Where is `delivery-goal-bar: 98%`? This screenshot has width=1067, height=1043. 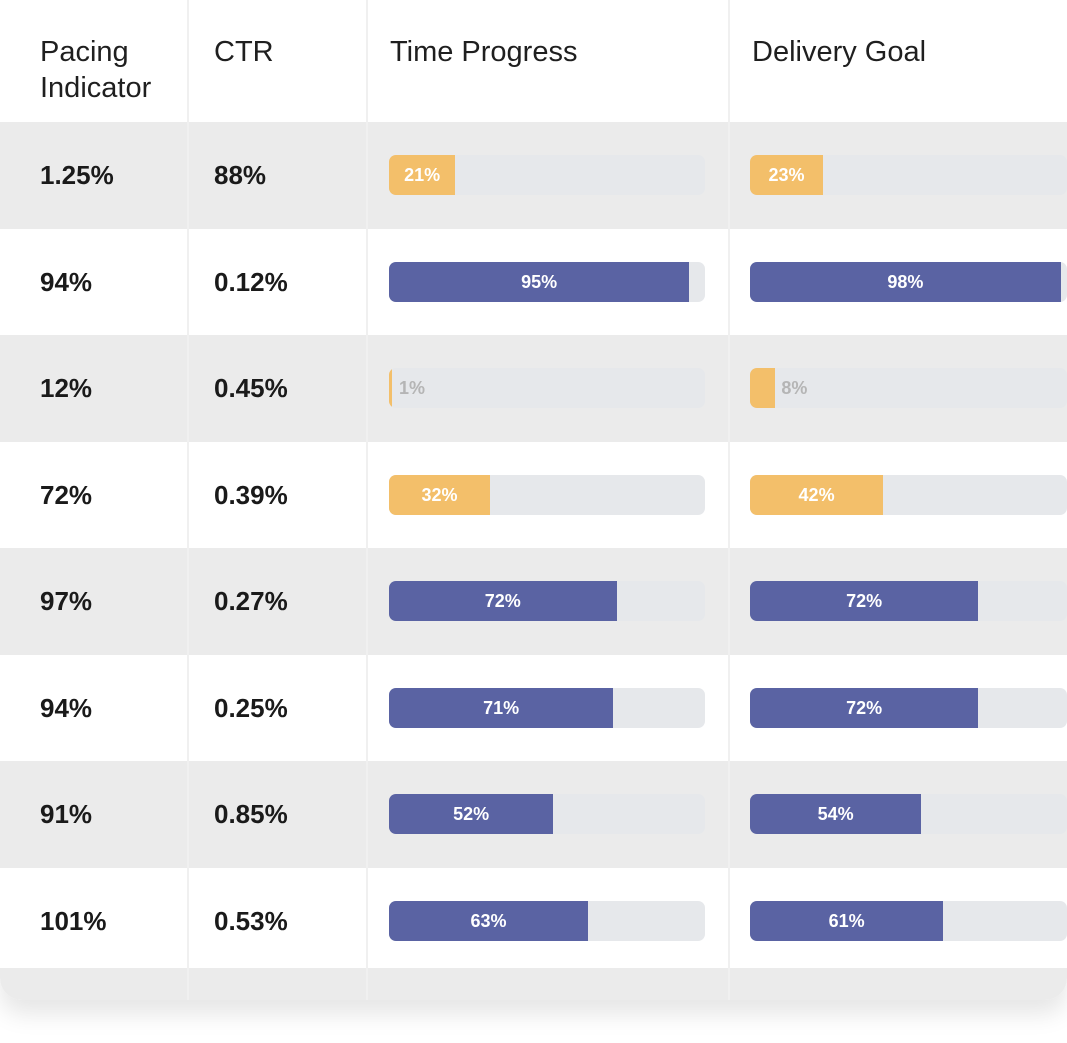
delivery-goal-bar: 98% is located at coordinates (908, 281).